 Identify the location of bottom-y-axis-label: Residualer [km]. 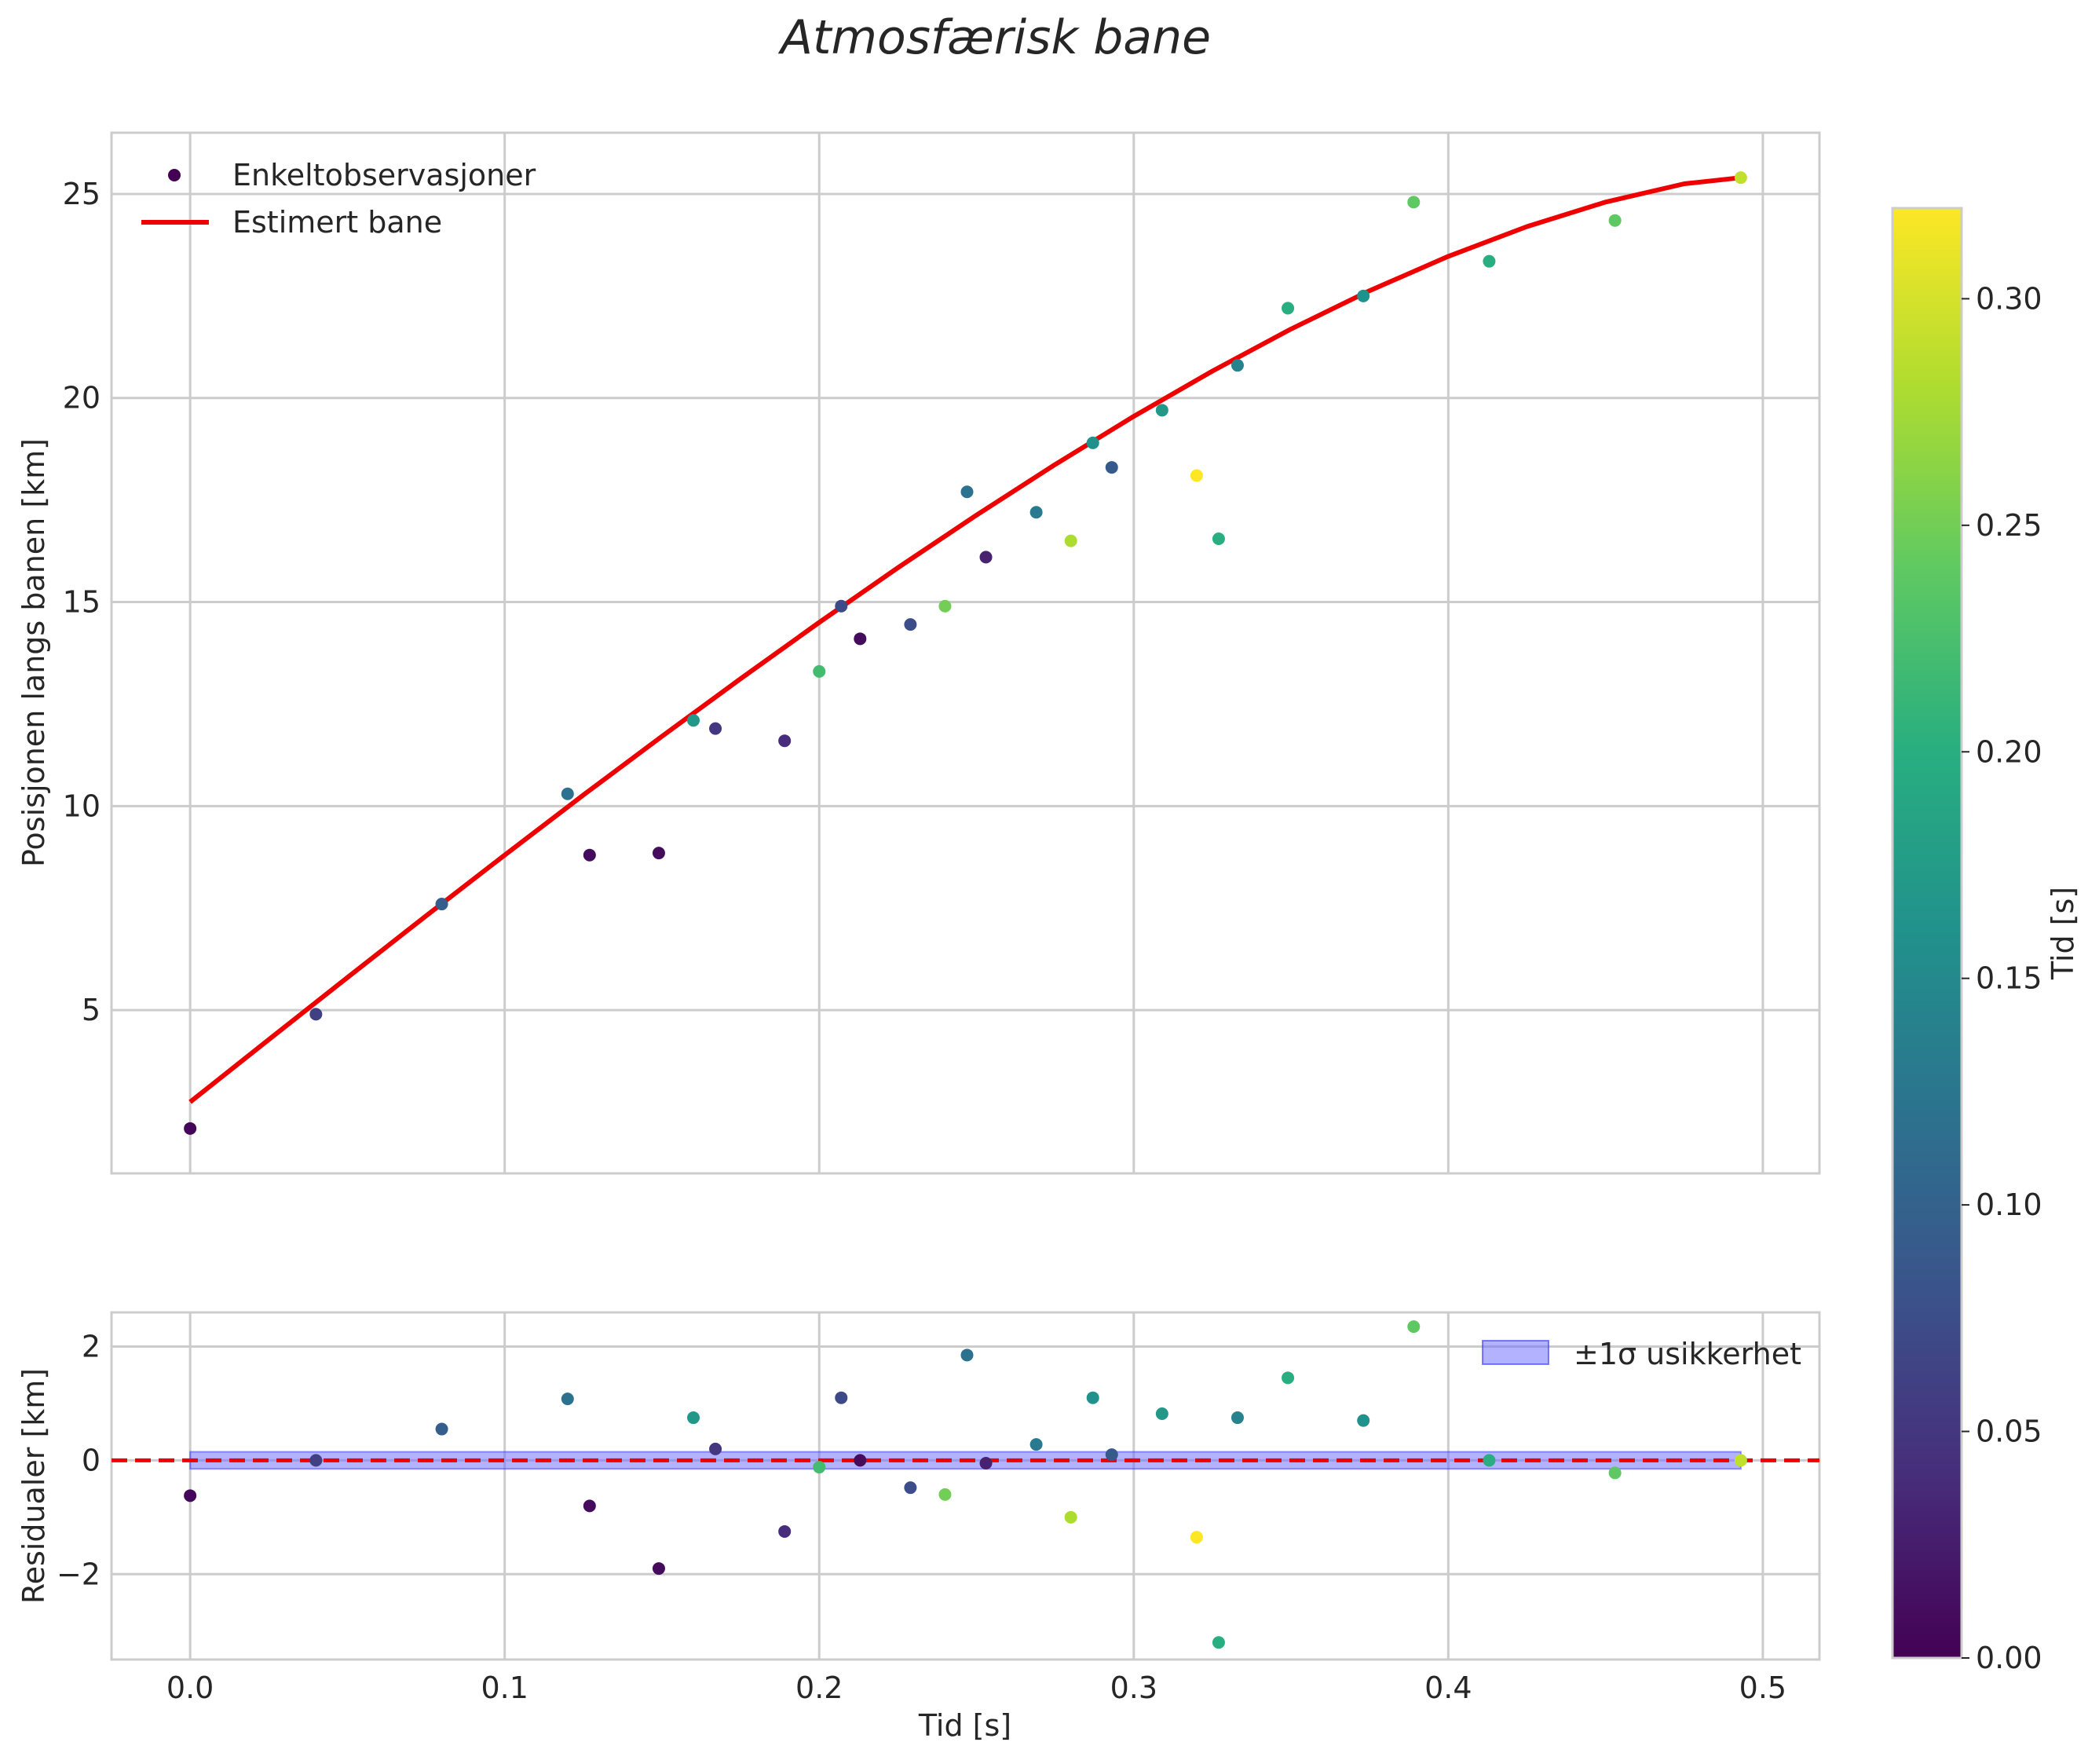
(33, 1486).